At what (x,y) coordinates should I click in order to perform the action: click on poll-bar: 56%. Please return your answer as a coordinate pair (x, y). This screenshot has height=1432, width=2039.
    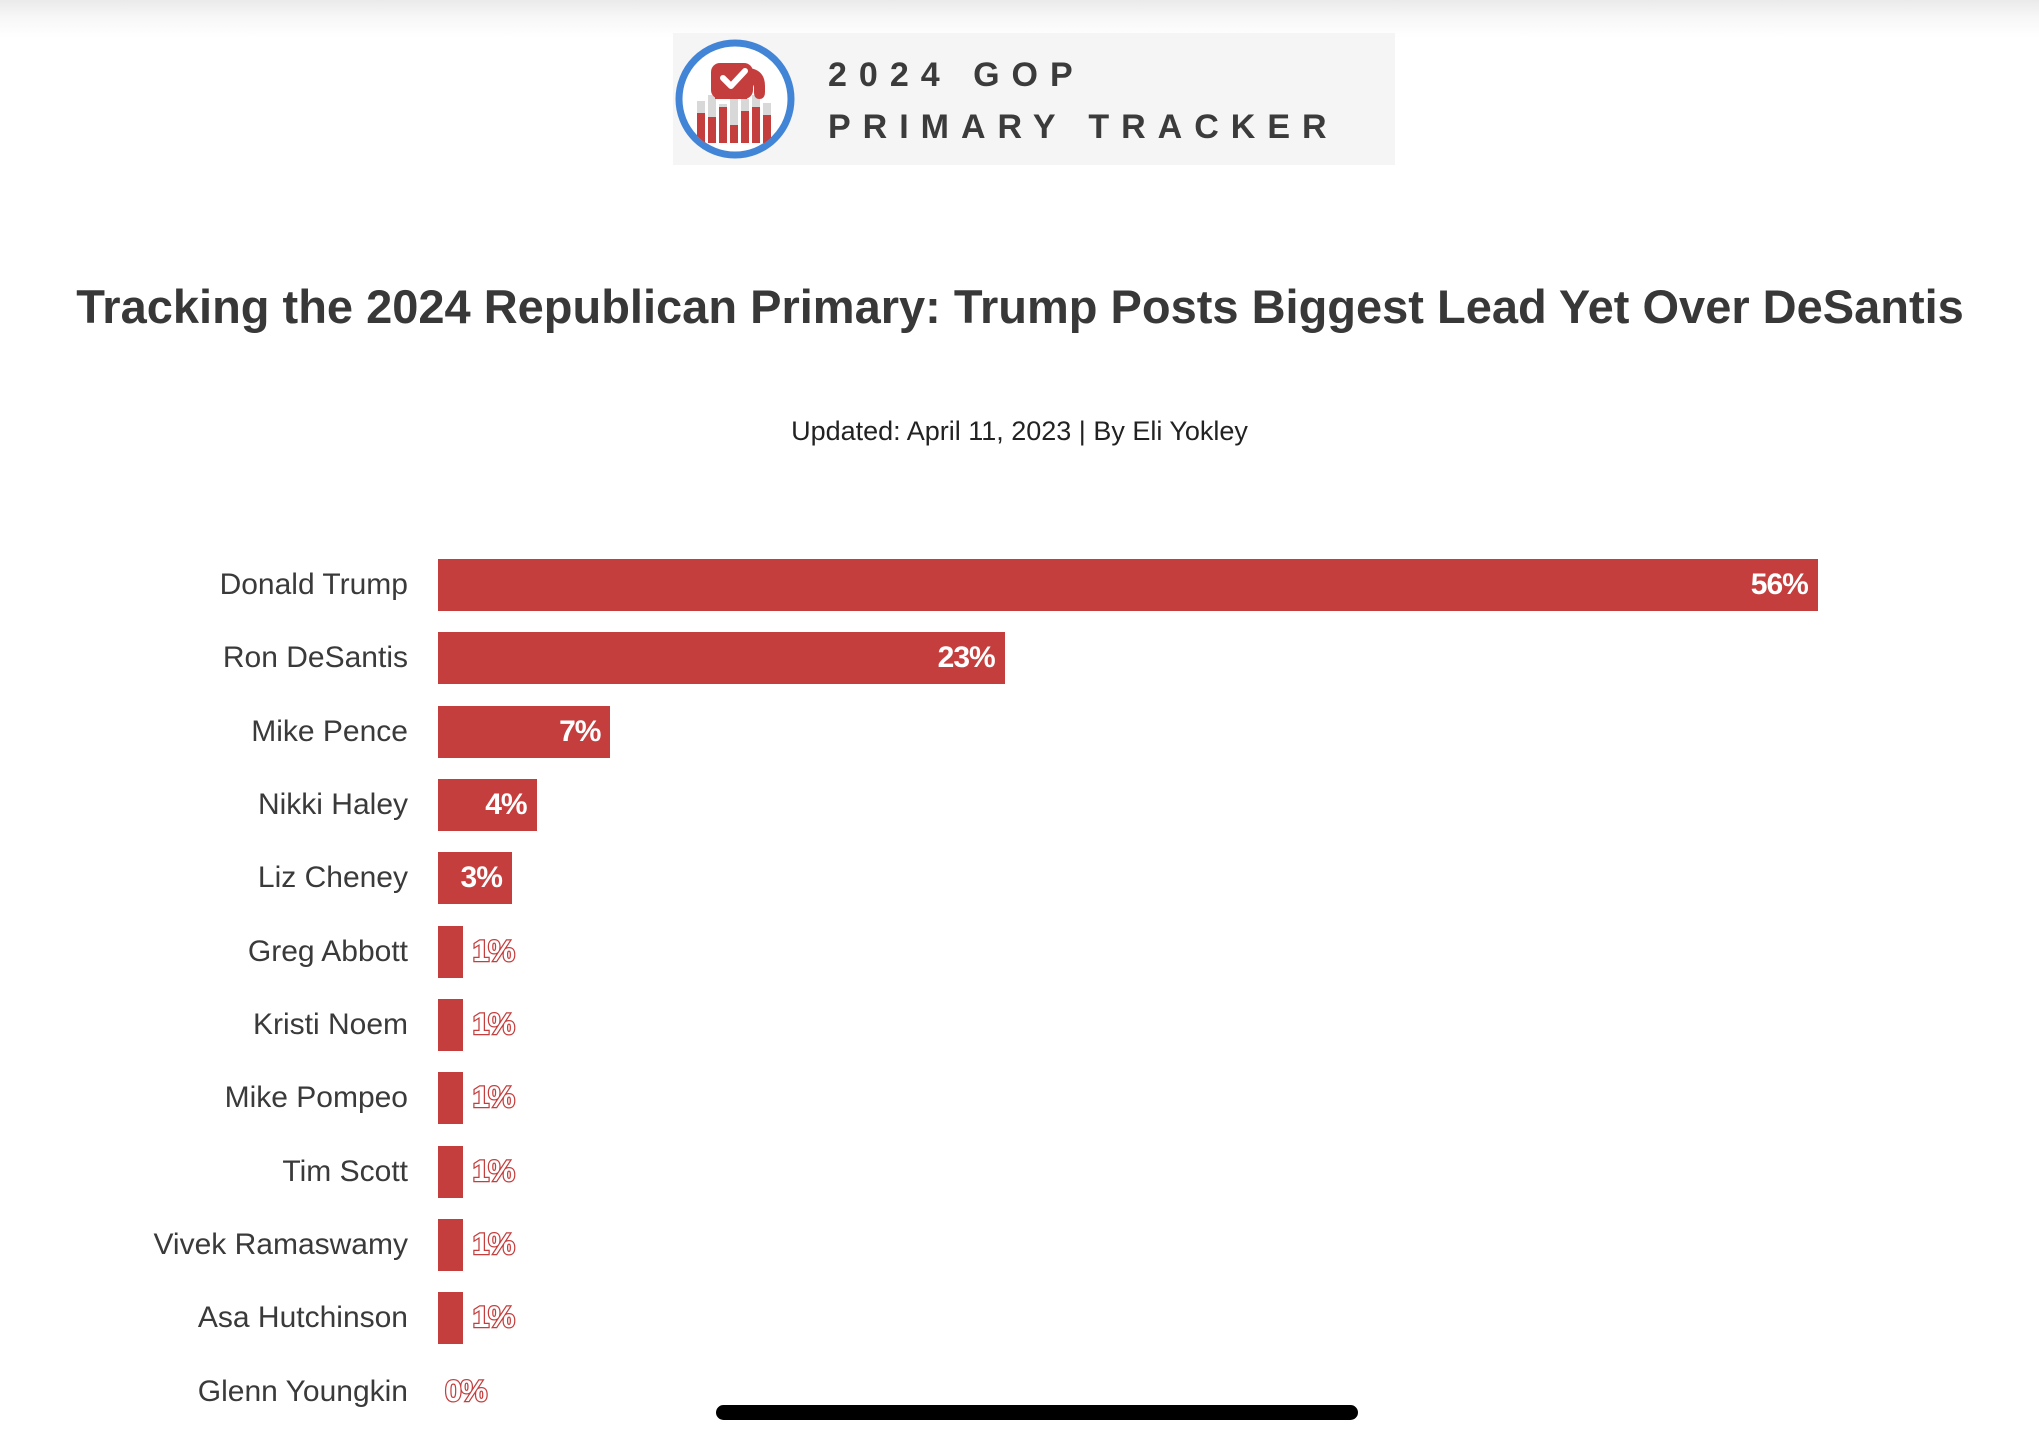
    Looking at the image, I should click on (1128, 585).